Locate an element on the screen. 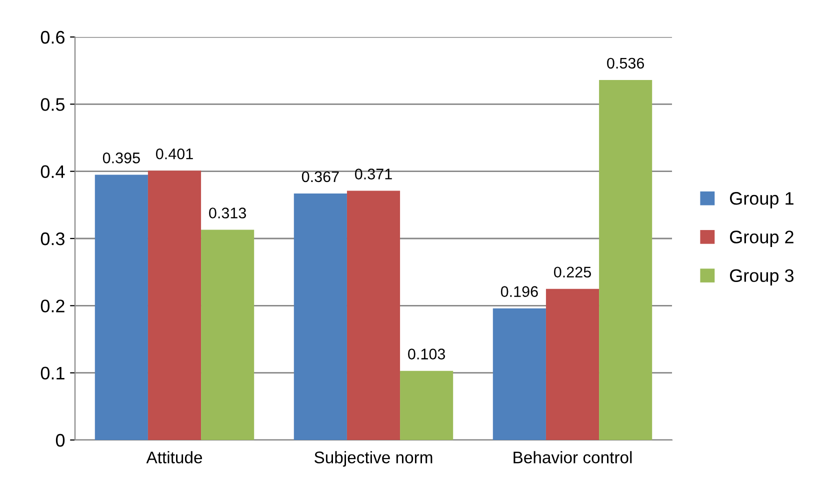  data-label: 0.196 is located at coordinates (519, 291).